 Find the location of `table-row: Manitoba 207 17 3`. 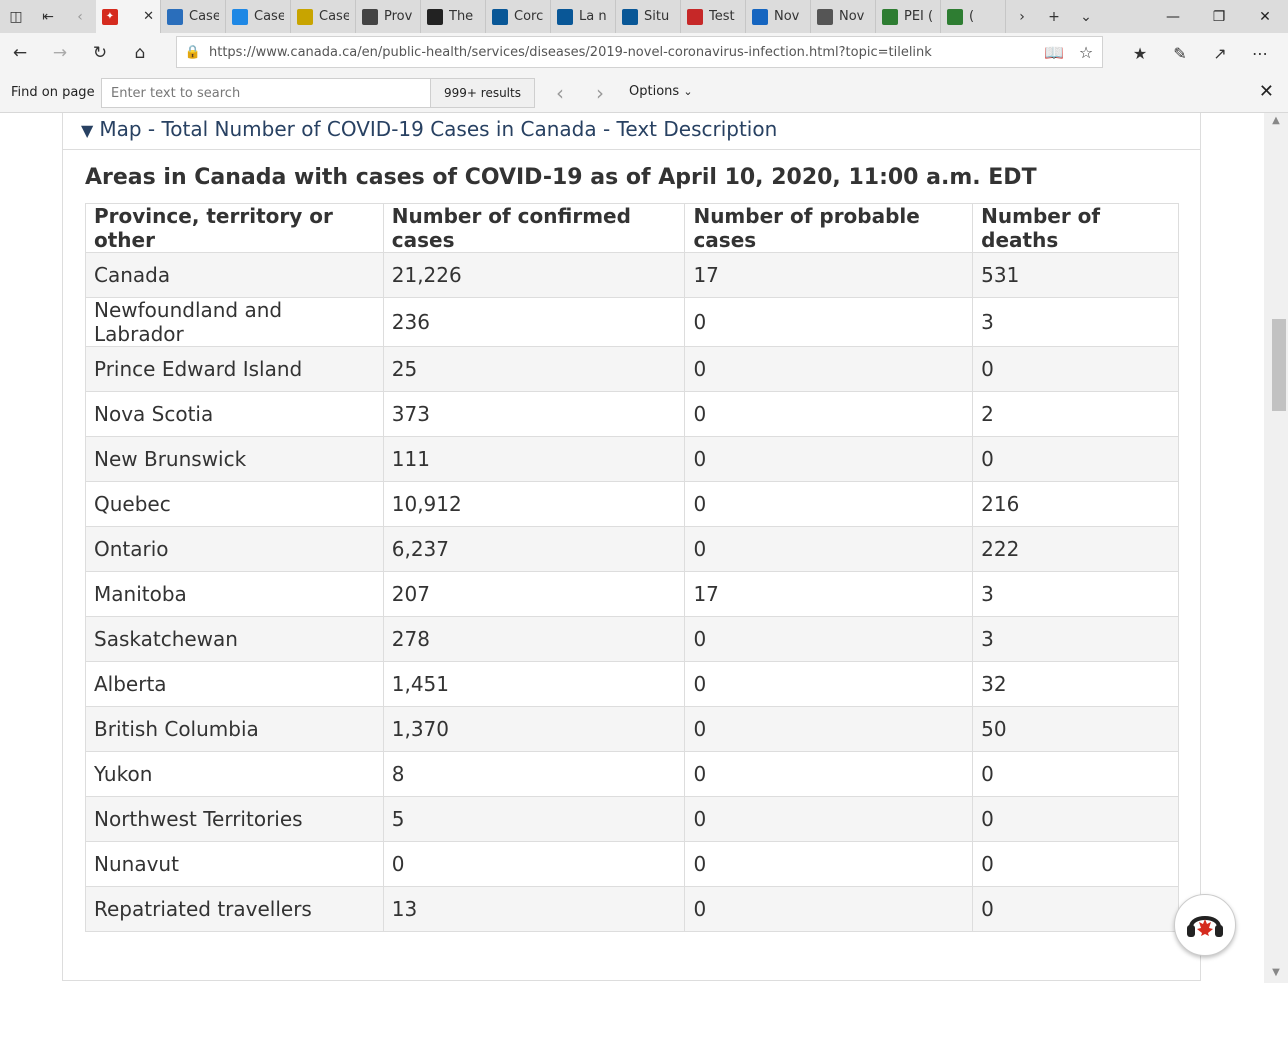

table-row: Manitoba 207 17 3 is located at coordinates (632, 594).